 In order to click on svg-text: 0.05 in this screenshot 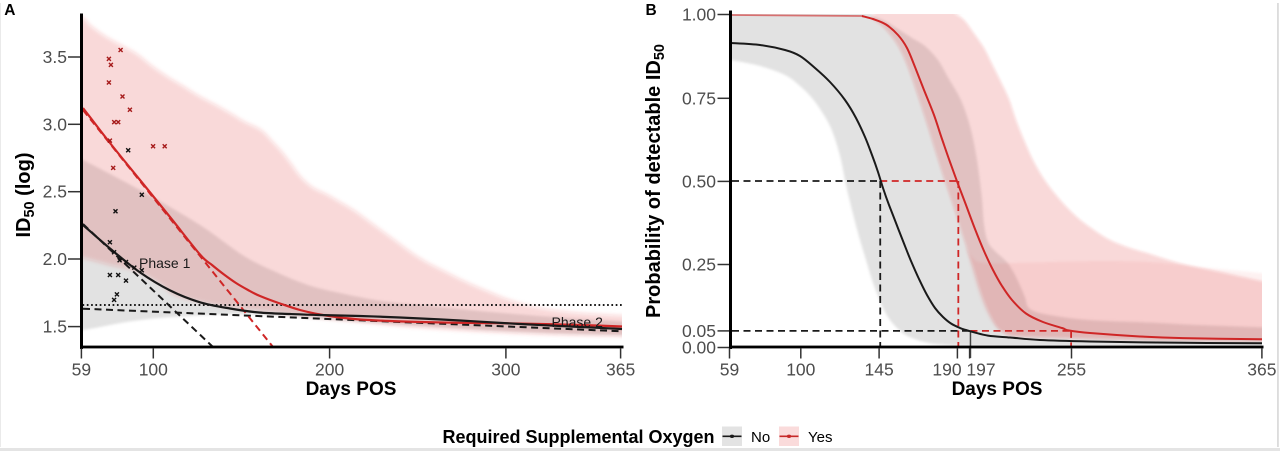, I will do `click(699, 331)`.